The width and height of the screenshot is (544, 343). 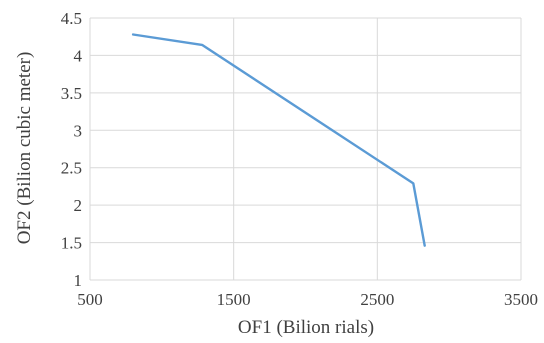 What do you see at coordinates (72, 149) in the screenshot?
I see `y-axis-ticks: 1 1.5 2 2.5 3 3.5 4 4.5` at bounding box center [72, 149].